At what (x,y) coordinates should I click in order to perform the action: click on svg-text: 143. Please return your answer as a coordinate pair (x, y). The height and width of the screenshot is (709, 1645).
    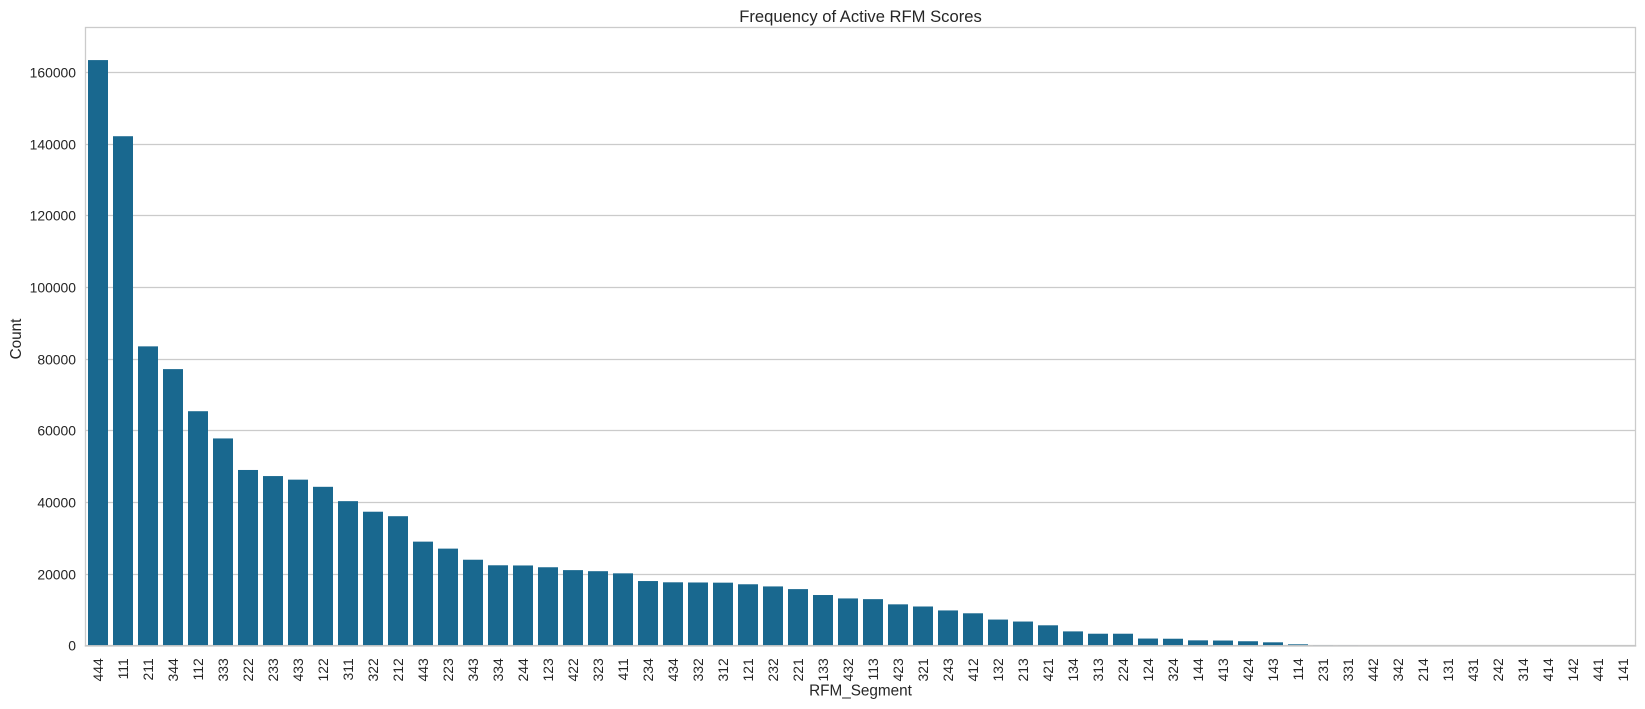
    Looking at the image, I should click on (1273, 669).